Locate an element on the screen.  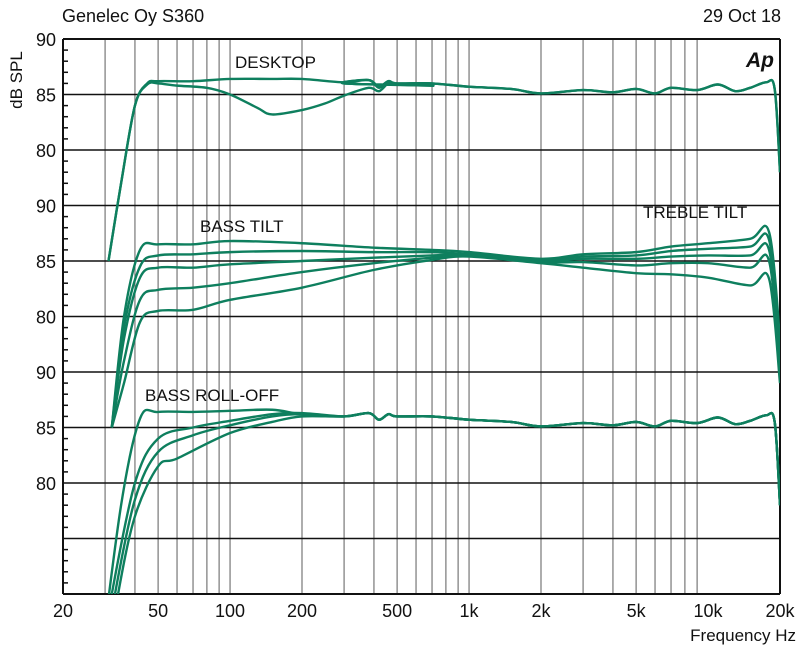
chart-date: 29 Oct 18 is located at coordinates (742, 16).